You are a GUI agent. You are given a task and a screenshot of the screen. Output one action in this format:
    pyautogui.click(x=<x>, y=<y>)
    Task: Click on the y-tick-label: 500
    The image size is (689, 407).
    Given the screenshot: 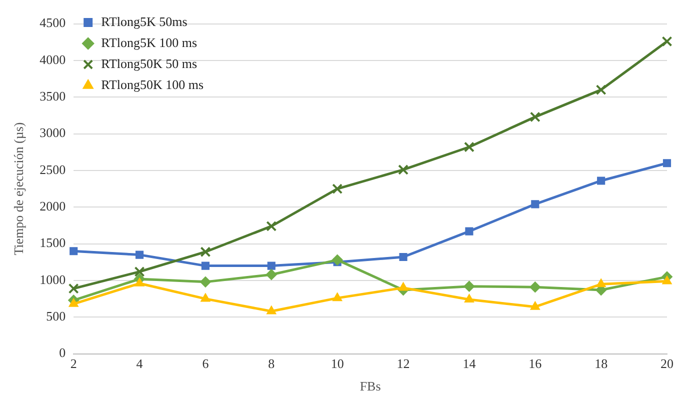 What is the action you would take?
    pyautogui.click(x=56, y=316)
    